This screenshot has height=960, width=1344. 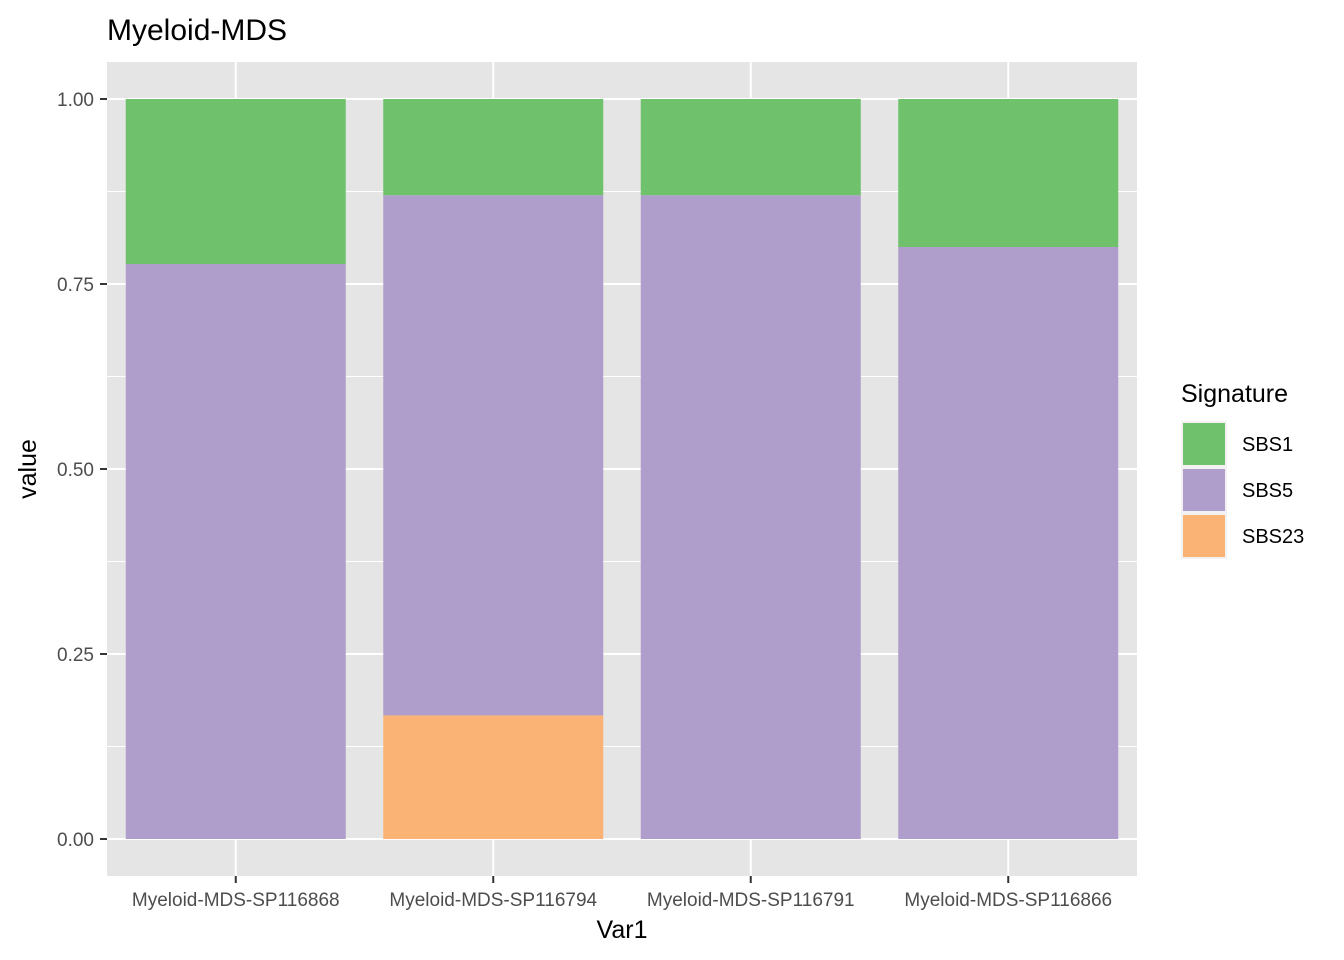 What do you see at coordinates (197, 30) in the screenshot?
I see `chart-title: Myeloid-MDS` at bounding box center [197, 30].